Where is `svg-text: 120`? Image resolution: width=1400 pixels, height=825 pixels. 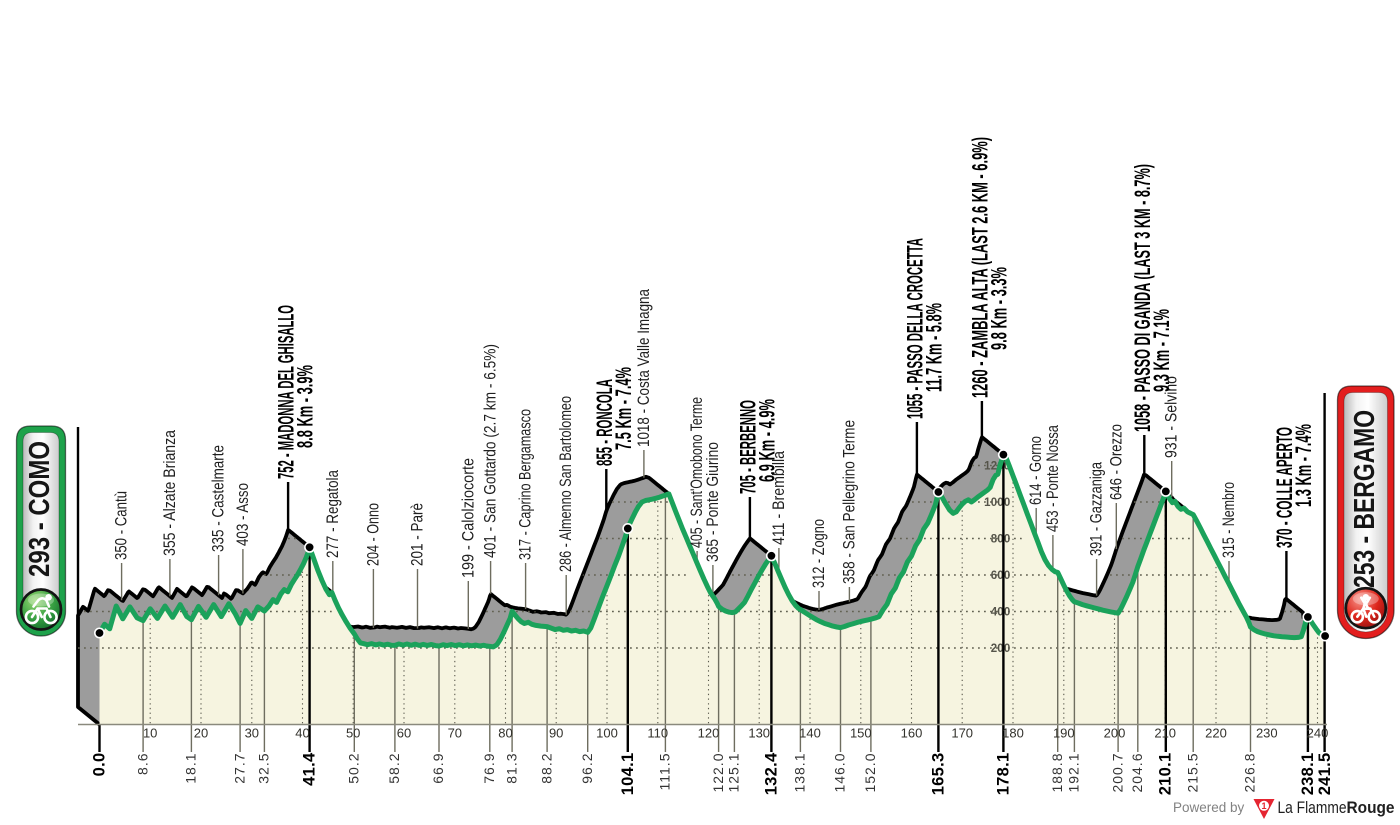
svg-text: 120 is located at coordinates (709, 733).